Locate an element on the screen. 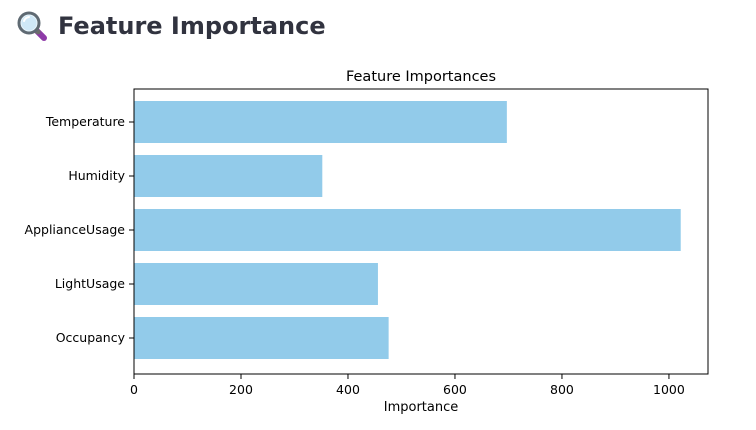  y-tick-label: Temperature is located at coordinates (85, 121).